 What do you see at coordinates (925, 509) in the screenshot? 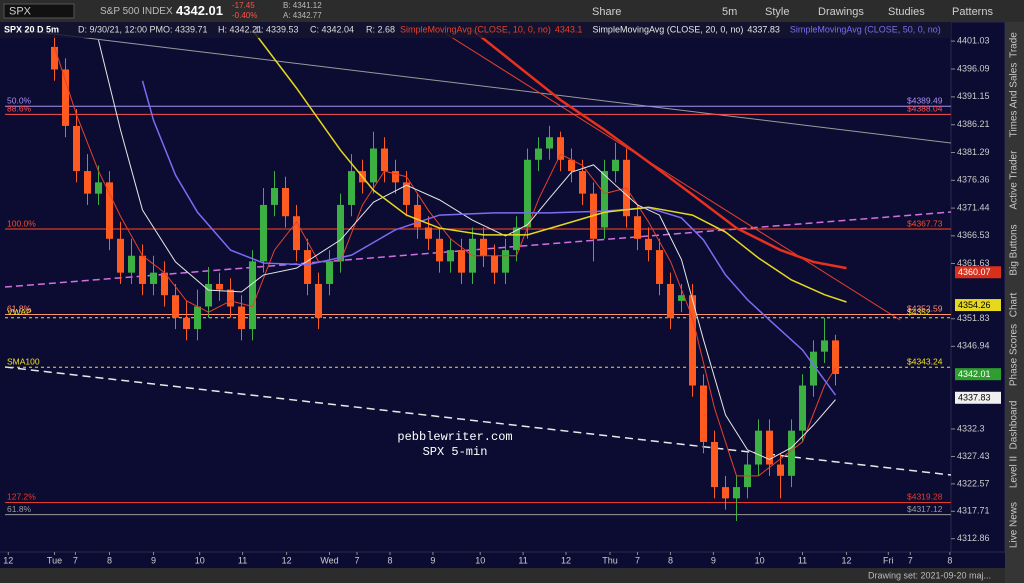
I see `level-value: $4317.12` at bounding box center [925, 509].